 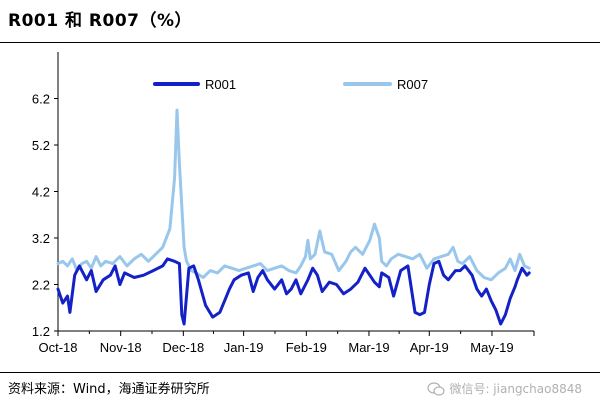 I want to click on watermark-text: 微信号: jiangchao8848, so click(x=515, y=389).